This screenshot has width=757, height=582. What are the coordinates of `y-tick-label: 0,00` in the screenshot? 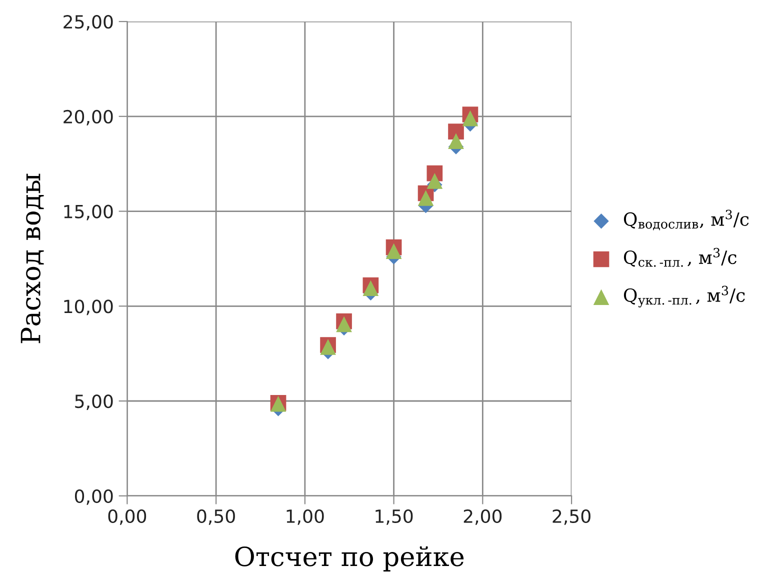 It's located at (93, 497).